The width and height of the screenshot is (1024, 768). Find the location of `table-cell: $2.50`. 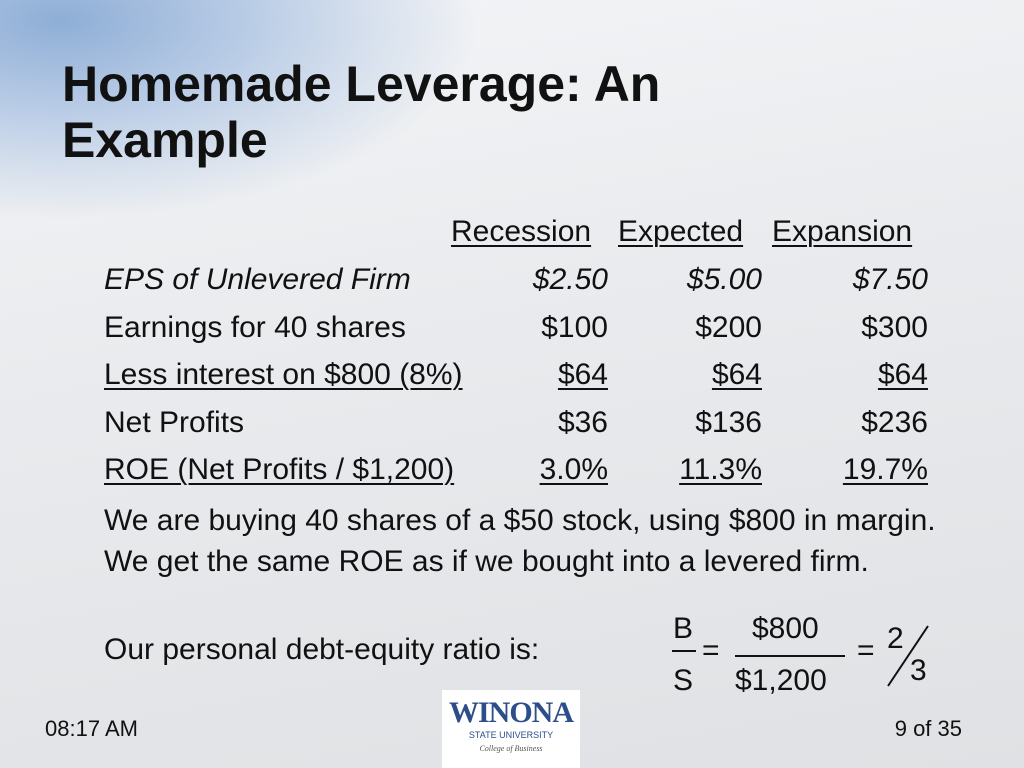

table-cell: $2.50 is located at coordinates (570, 279).